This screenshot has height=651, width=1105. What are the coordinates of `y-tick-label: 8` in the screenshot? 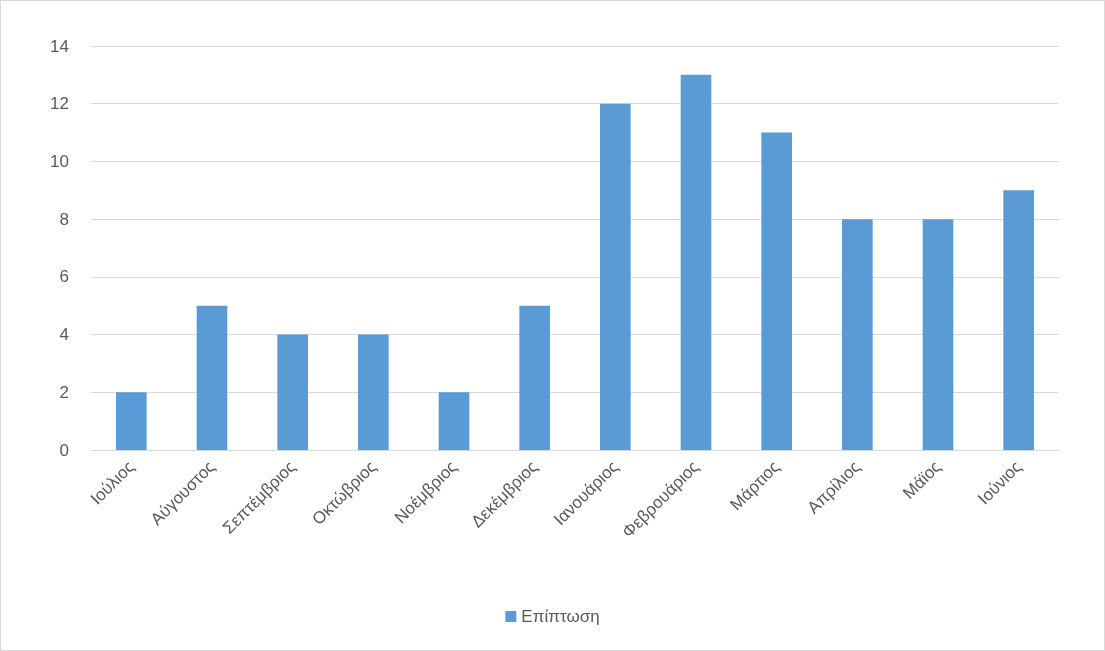 It's located at (64, 219).